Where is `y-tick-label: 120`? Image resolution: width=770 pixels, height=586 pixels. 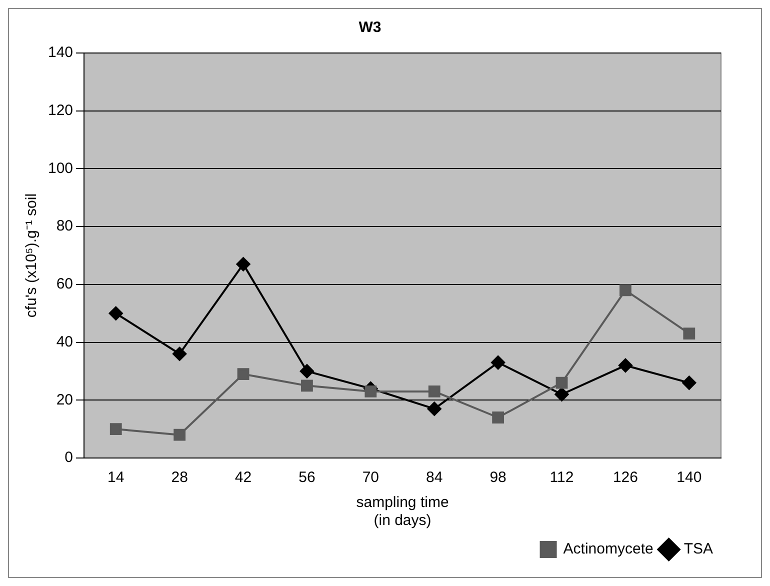 y-tick-label: 120 is located at coordinates (61, 110).